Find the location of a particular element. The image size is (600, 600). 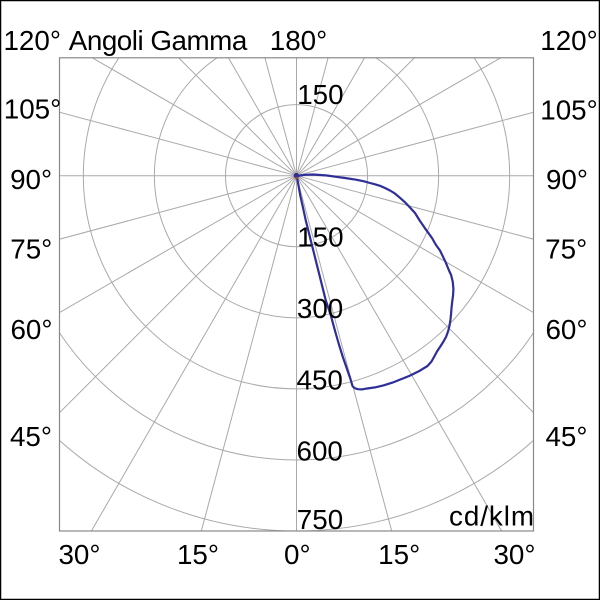

svg-text: 300 is located at coordinates (320, 308).